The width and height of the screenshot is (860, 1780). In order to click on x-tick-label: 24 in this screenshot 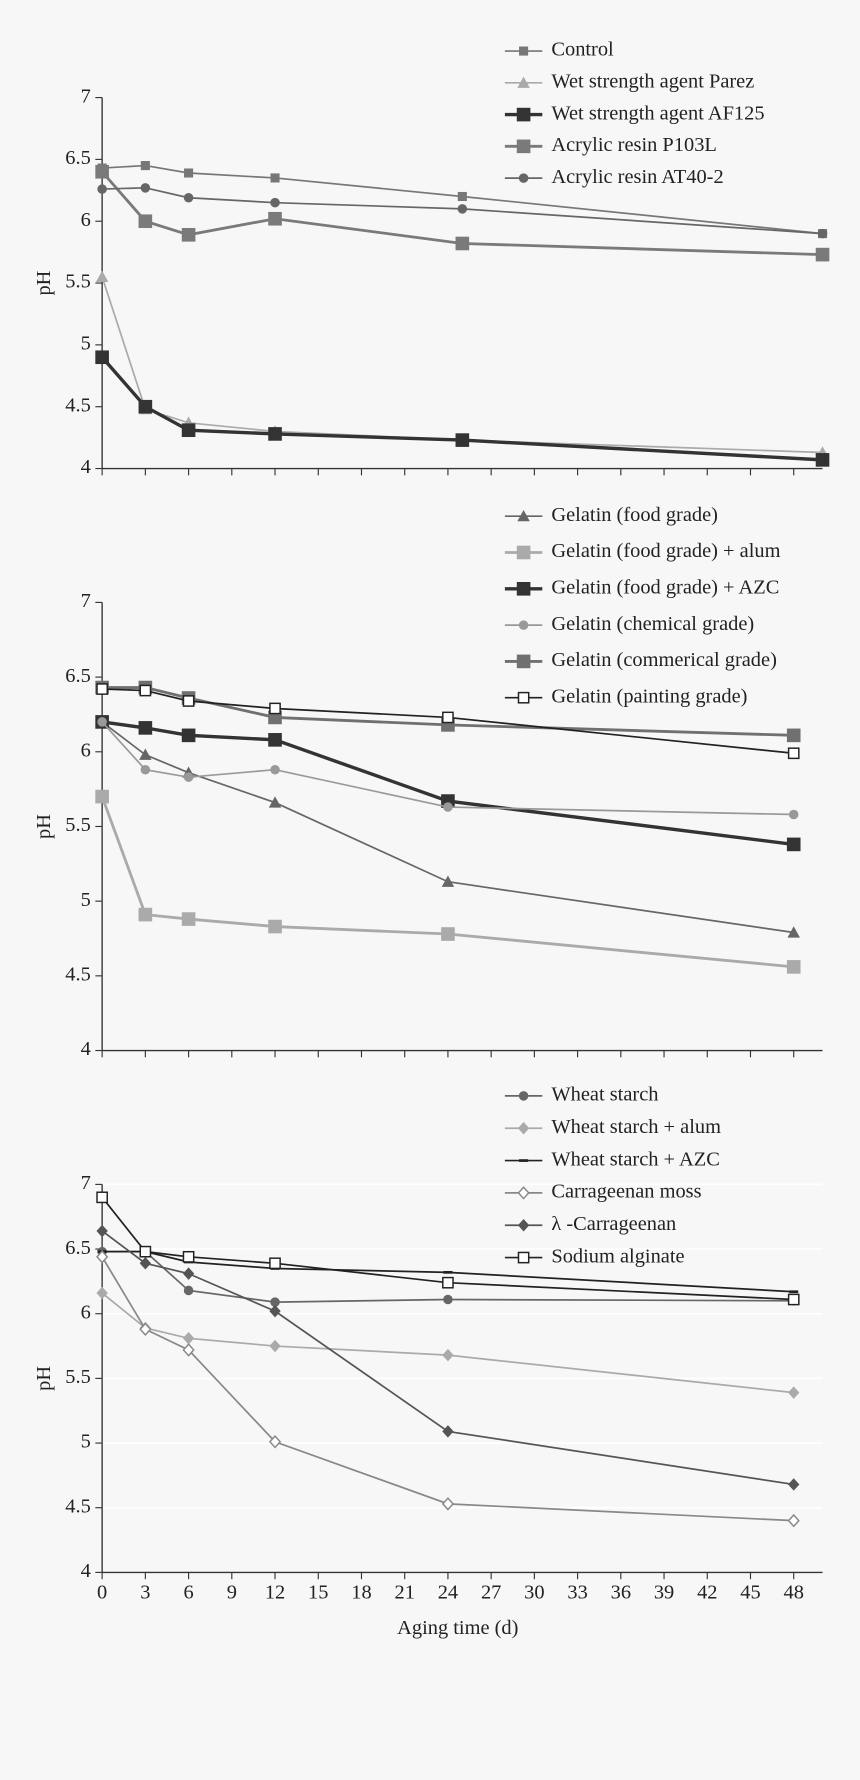, I will do `click(448, 1593)`.